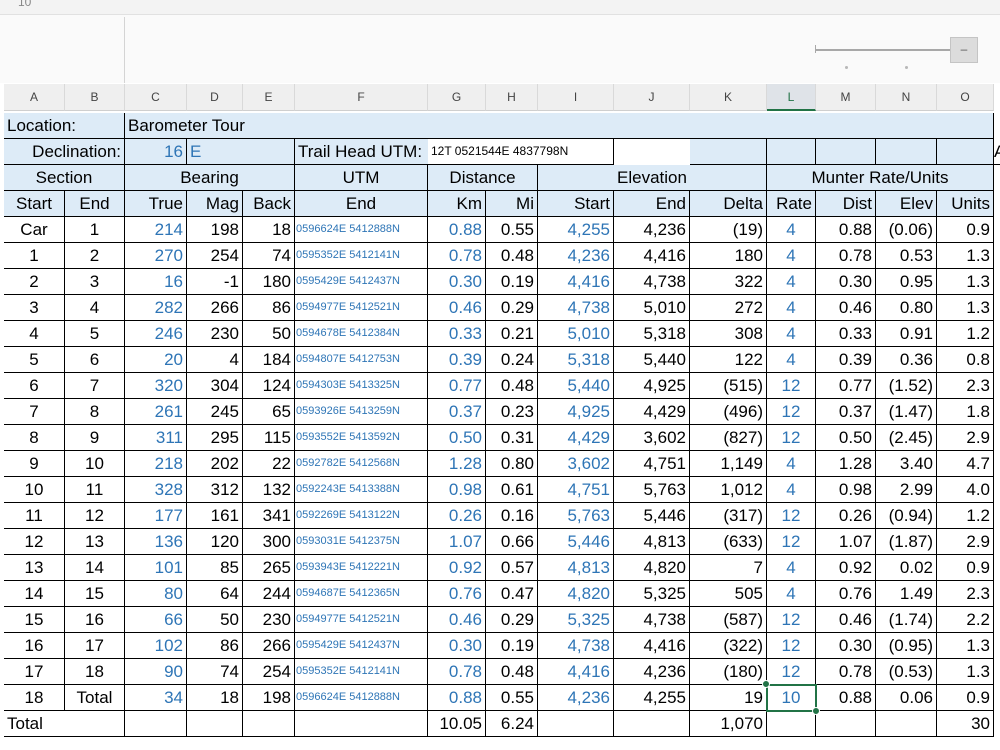 The width and height of the screenshot is (1000, 750). I want to click on dist-mi-cell: 0.47, so click(512, 594).